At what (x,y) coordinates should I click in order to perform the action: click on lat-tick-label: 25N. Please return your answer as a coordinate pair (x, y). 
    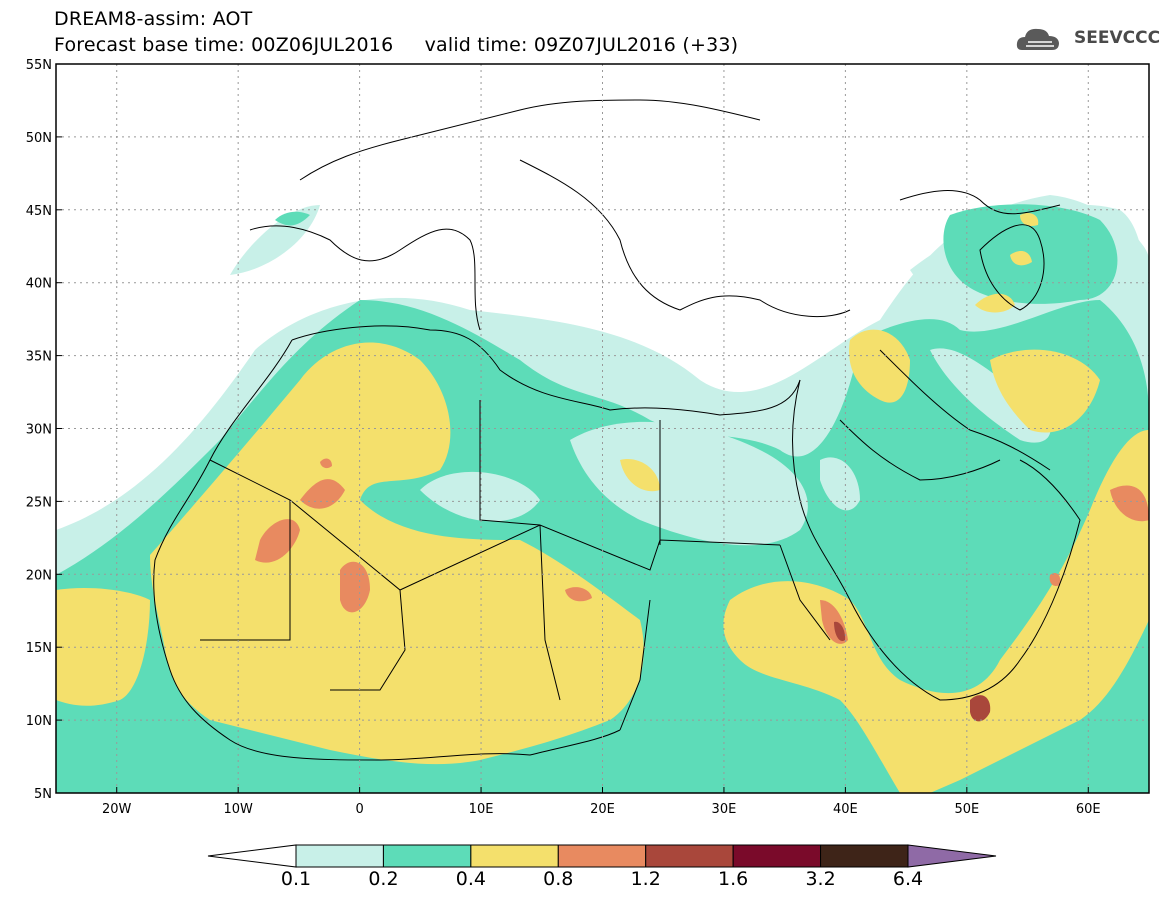
    Looking at the image, I should click on (39, 502).